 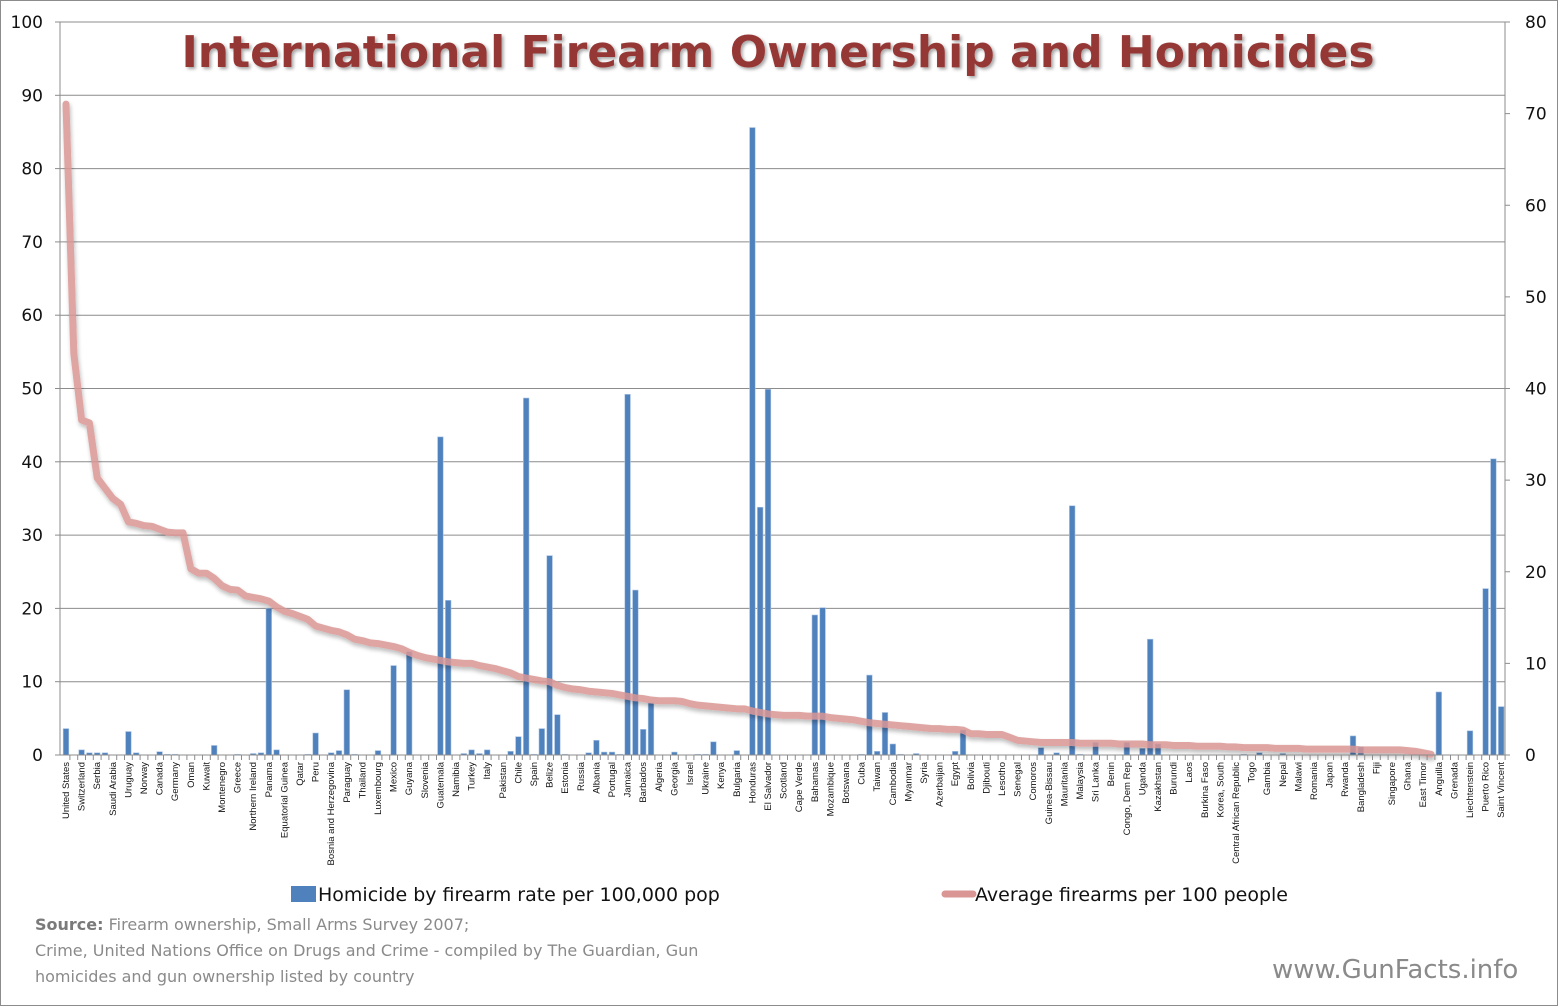 What do you see at coordinates (1267, 778) in the screenshot?
I see `category-label: Gambia` at bounding box center [1267, 778].